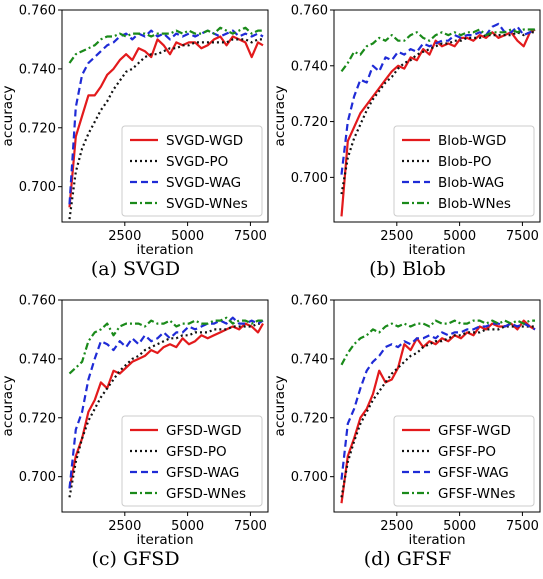  What do you see at coordinates (473, 473) in the screenshot?
I see `legend-label-wag: GFSF-WAG` at bounding box center [473, 473].